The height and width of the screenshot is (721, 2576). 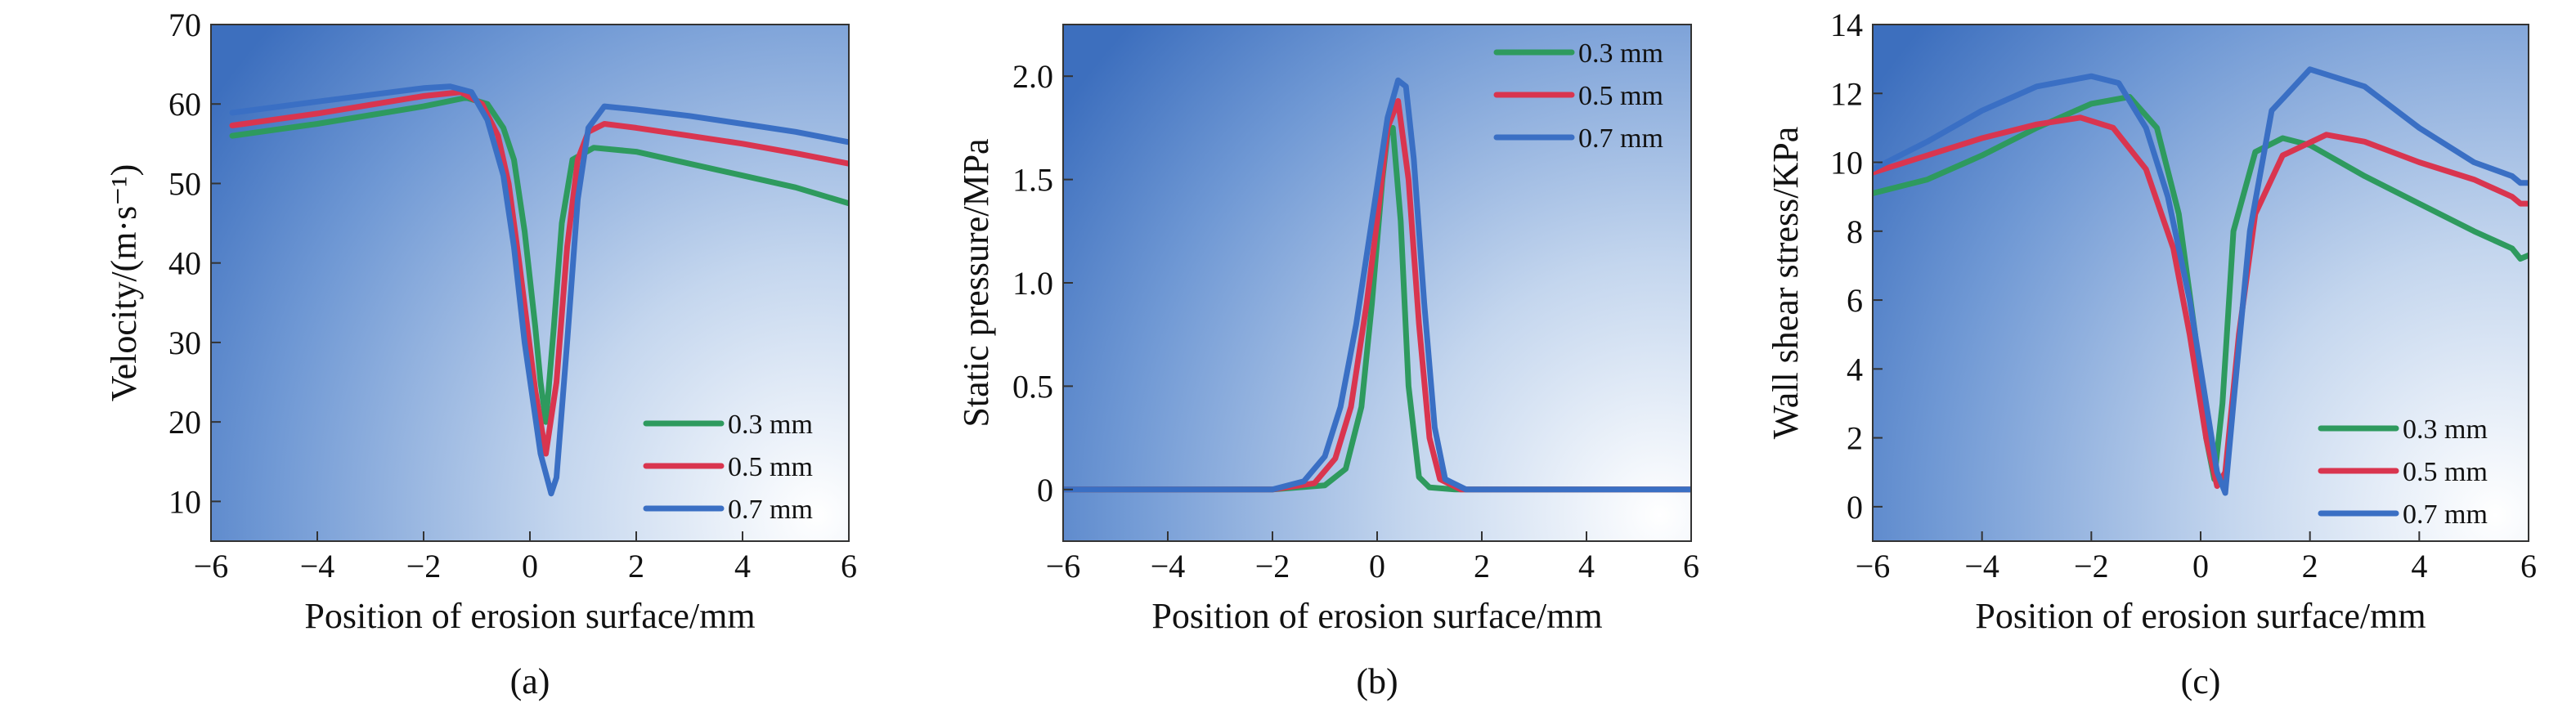 I want to click on y-tick-label: 50, so click(x=184, y=183).